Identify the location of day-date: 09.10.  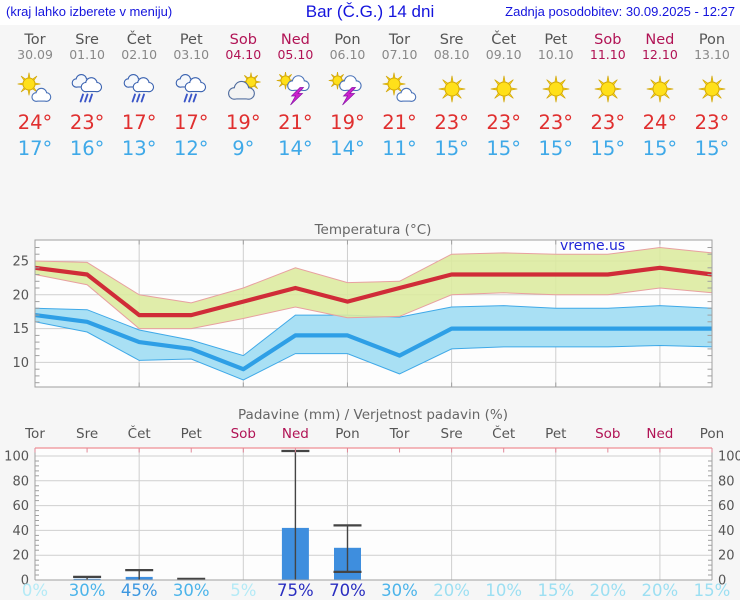
(503, 54).